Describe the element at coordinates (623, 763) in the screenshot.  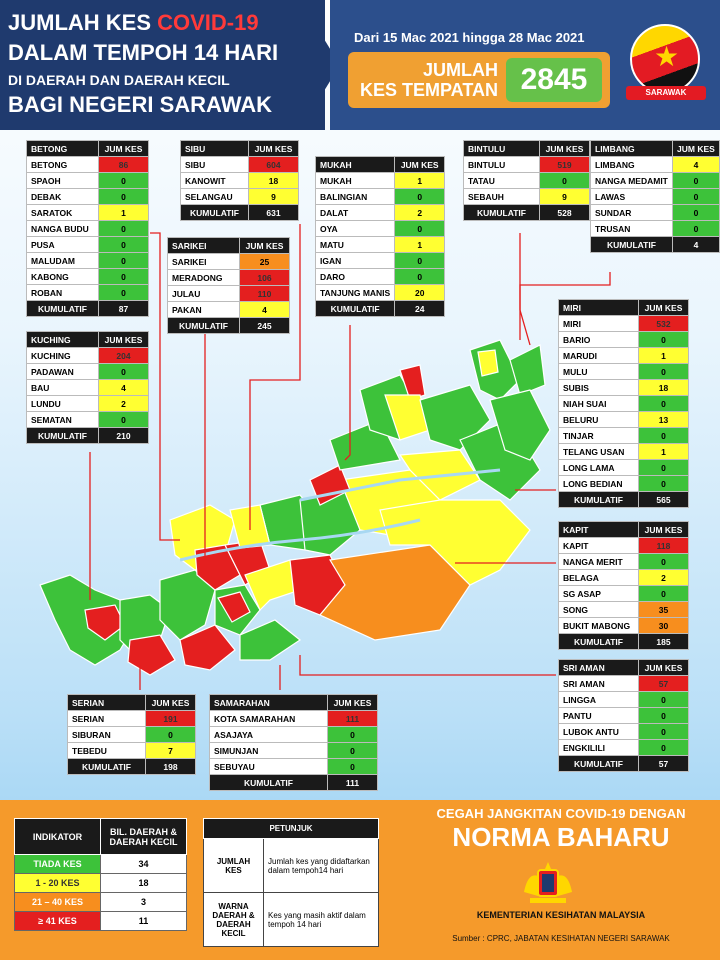
I see `kumulatif-row: KUMULATIF 57` at that location.